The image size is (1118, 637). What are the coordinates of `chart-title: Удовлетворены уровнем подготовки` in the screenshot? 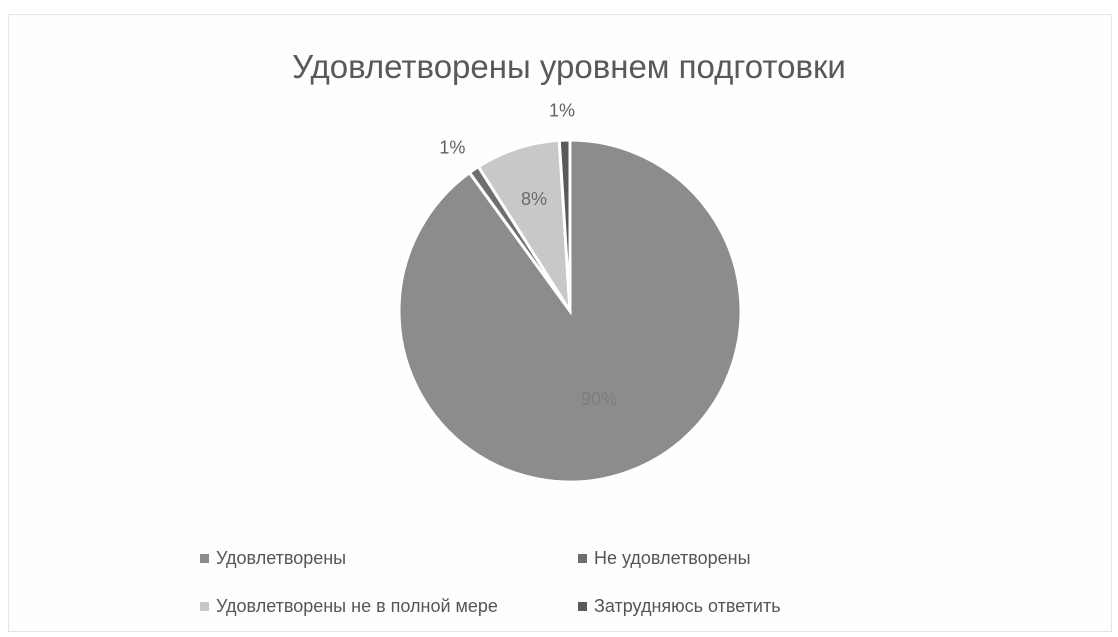 It's located at (569, 66).